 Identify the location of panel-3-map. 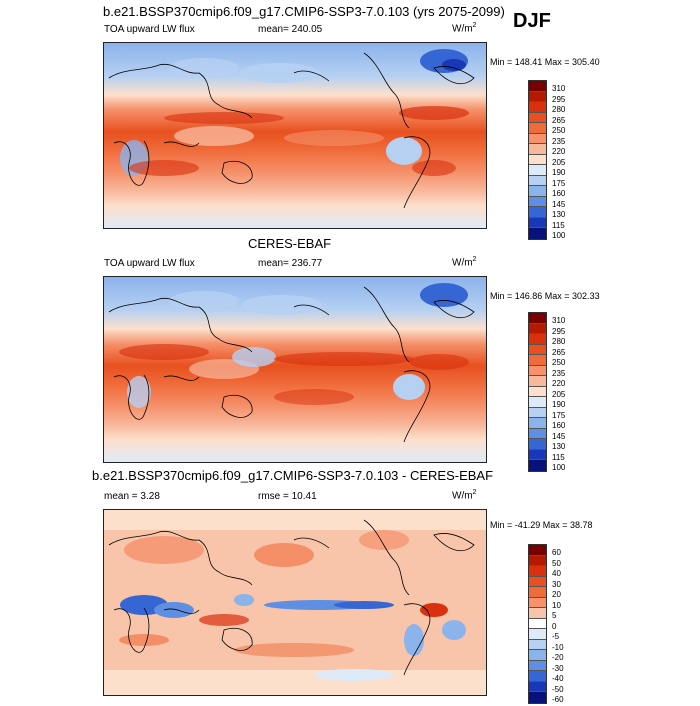
(295, 602).